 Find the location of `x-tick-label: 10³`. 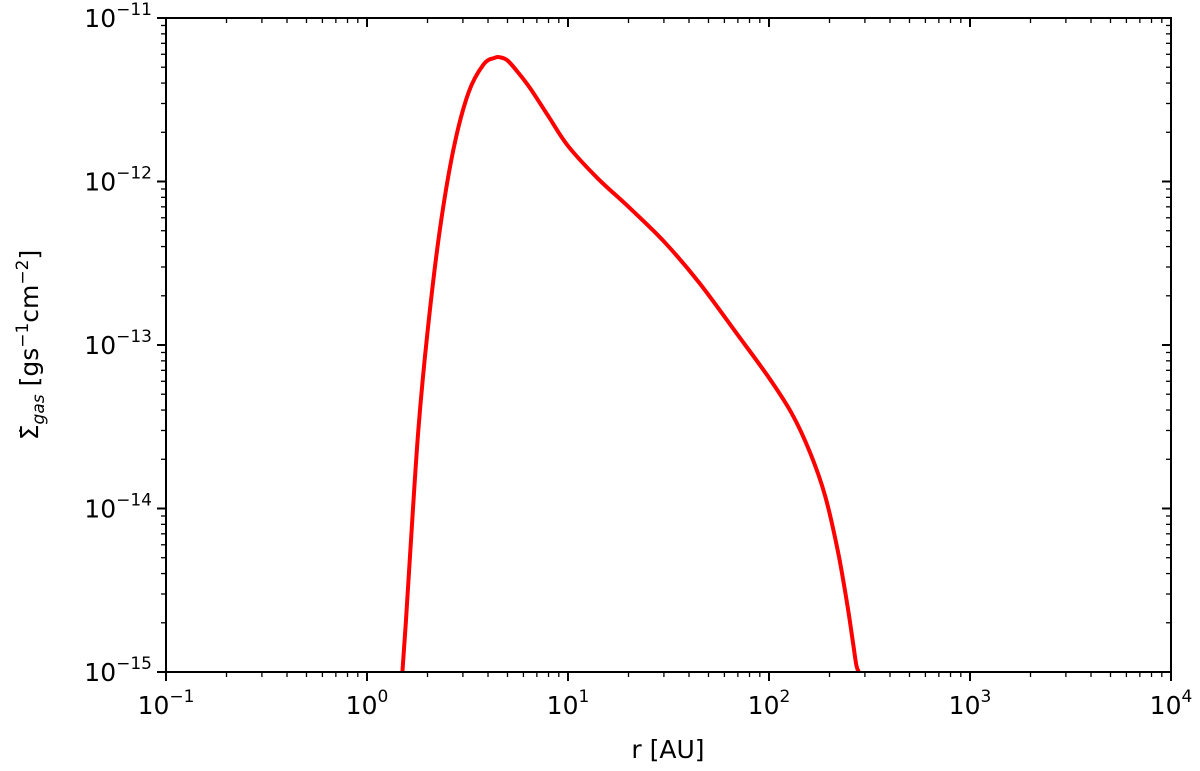

x-tick-label: 10³ is located at coordinates (970, 703).